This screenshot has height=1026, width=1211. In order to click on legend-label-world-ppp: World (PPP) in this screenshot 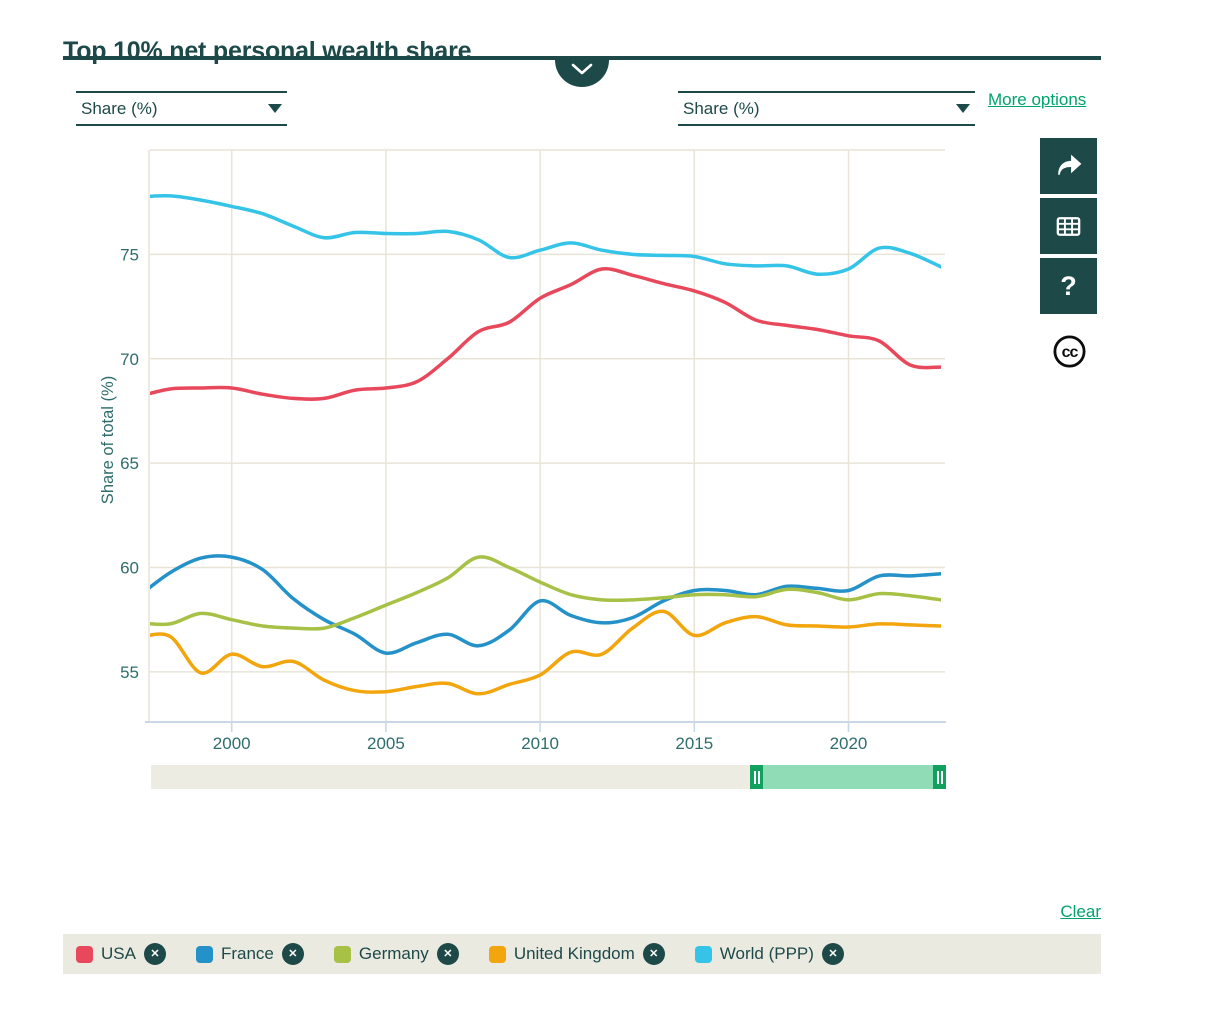, I will do `click(766, 953)`.